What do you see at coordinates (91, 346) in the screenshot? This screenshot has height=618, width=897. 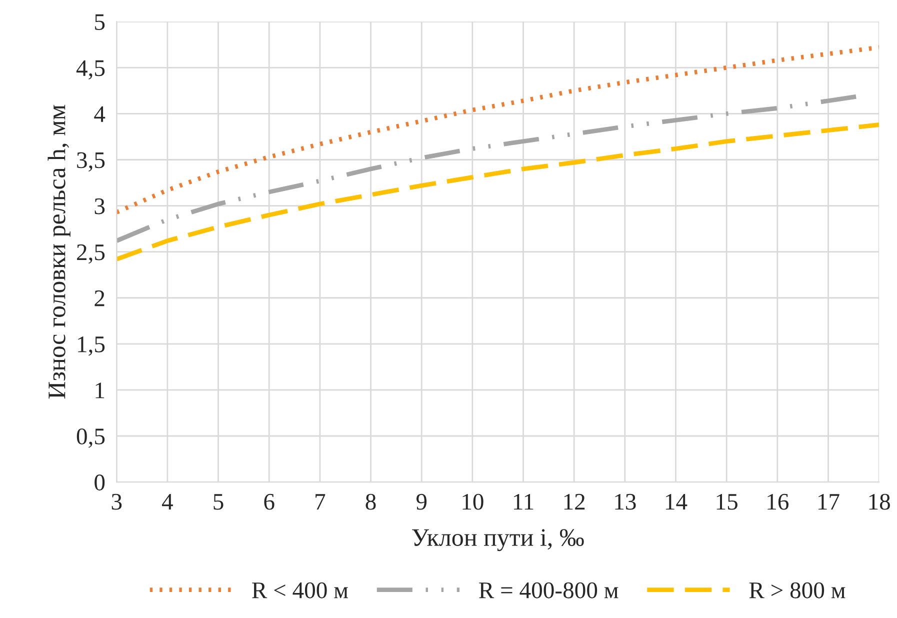 I see `y-tick-label: 1,5` at bounding box center [91, 346].